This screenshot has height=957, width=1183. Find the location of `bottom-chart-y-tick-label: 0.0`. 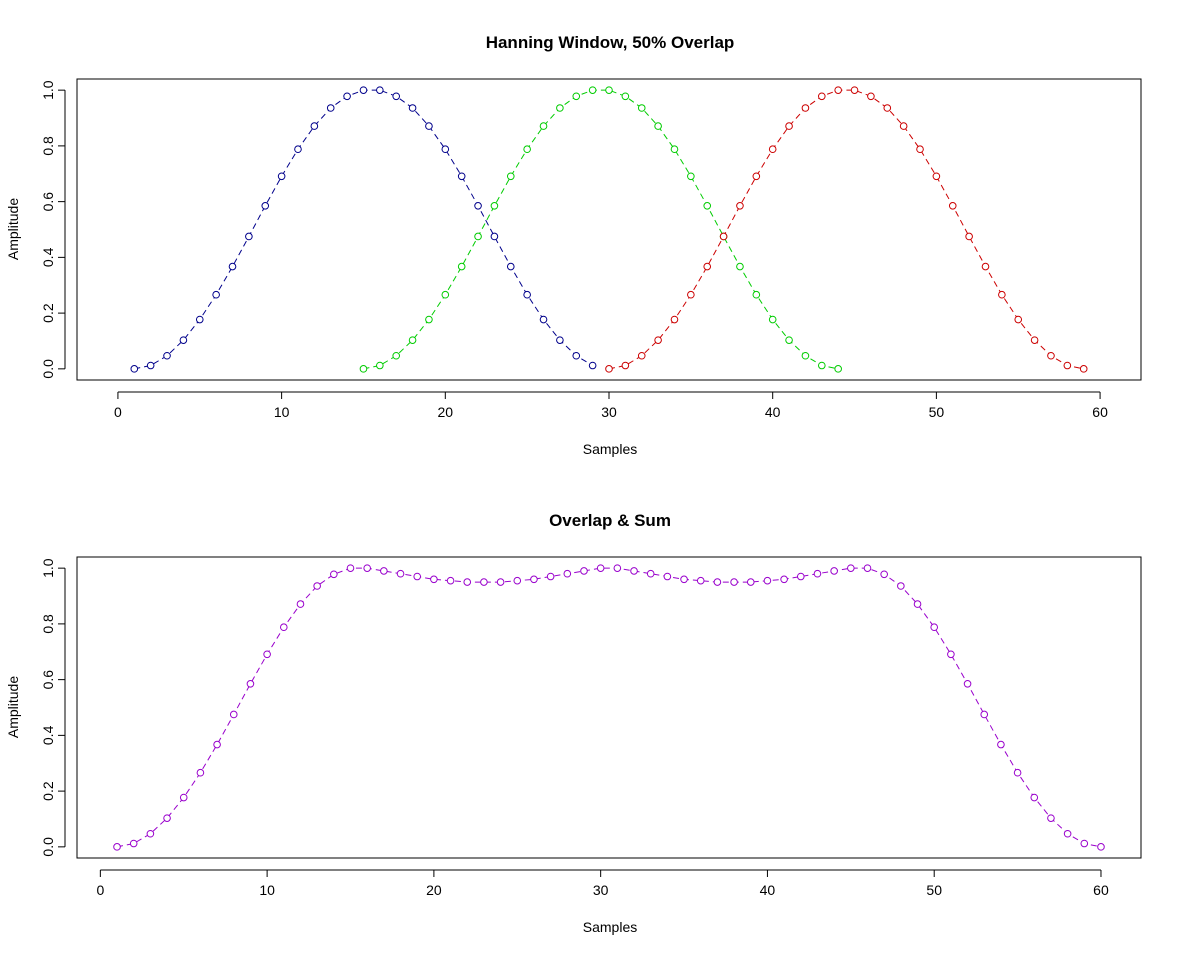

bottom-chart-y-tick-label: 0.0 is located at coordinates (48, 847).